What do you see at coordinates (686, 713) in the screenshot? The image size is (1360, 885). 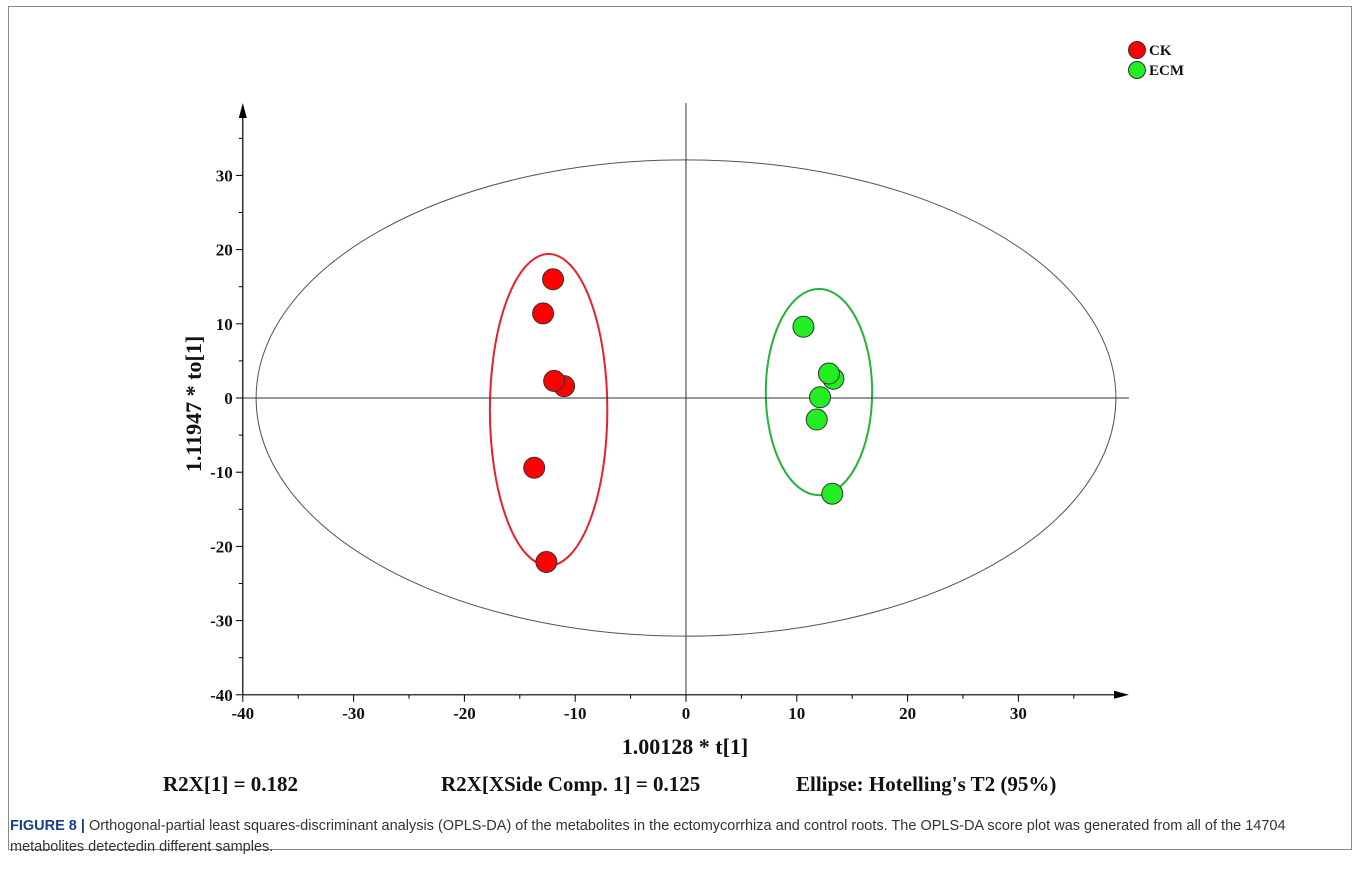 I see `x-tick-label: 0` at bounding box center [686, 713].